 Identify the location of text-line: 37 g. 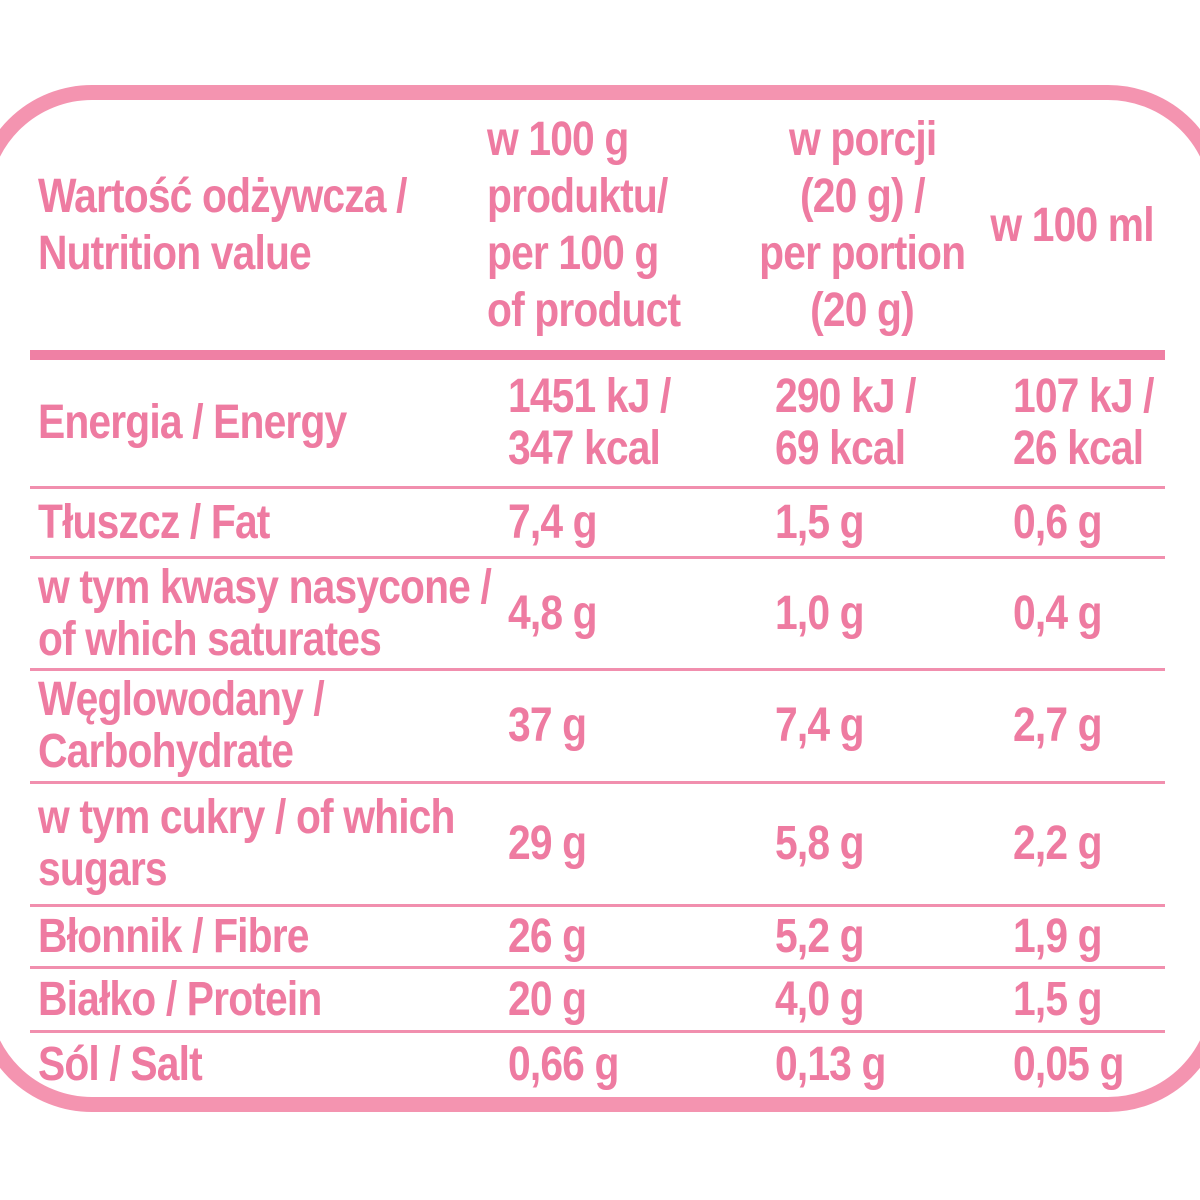
(547, 725).